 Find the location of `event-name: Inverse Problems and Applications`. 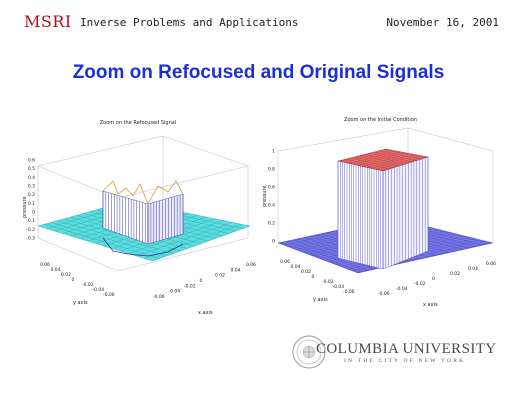

event-name: Inverse Problems and Applications is located at coordinates (189, 22).